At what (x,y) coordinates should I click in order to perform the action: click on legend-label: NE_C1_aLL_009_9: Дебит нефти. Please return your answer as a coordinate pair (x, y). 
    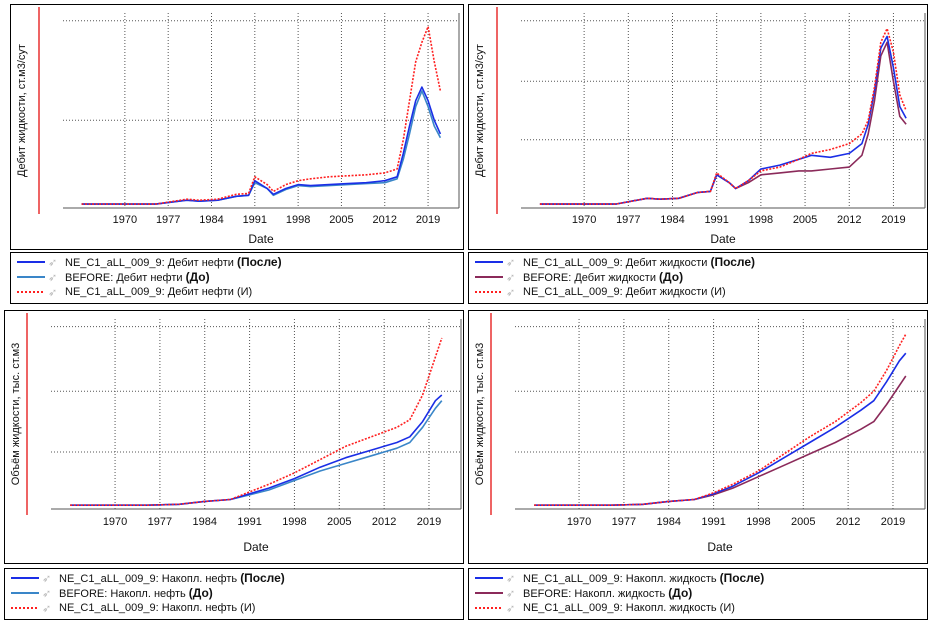
    Looking at the image, I should click on (149, 263).